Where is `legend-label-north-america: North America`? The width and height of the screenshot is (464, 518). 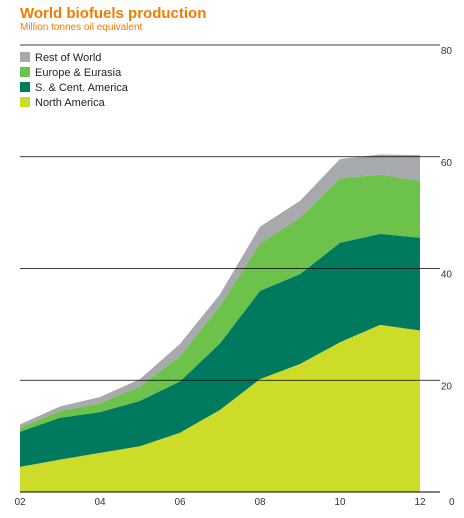 legend-label-north-america: North America is located at coordinates (70, 103).